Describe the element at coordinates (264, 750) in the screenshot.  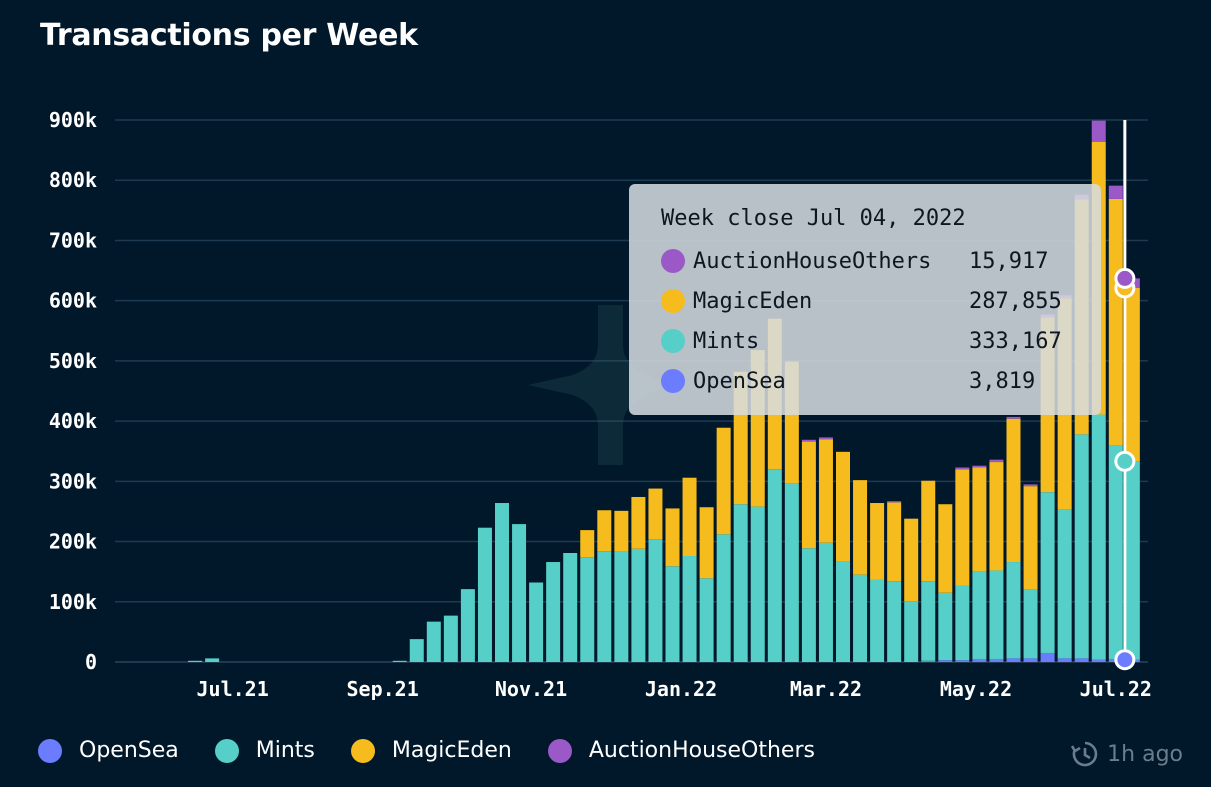
I see `legend-item-mints: Mints` at that location.